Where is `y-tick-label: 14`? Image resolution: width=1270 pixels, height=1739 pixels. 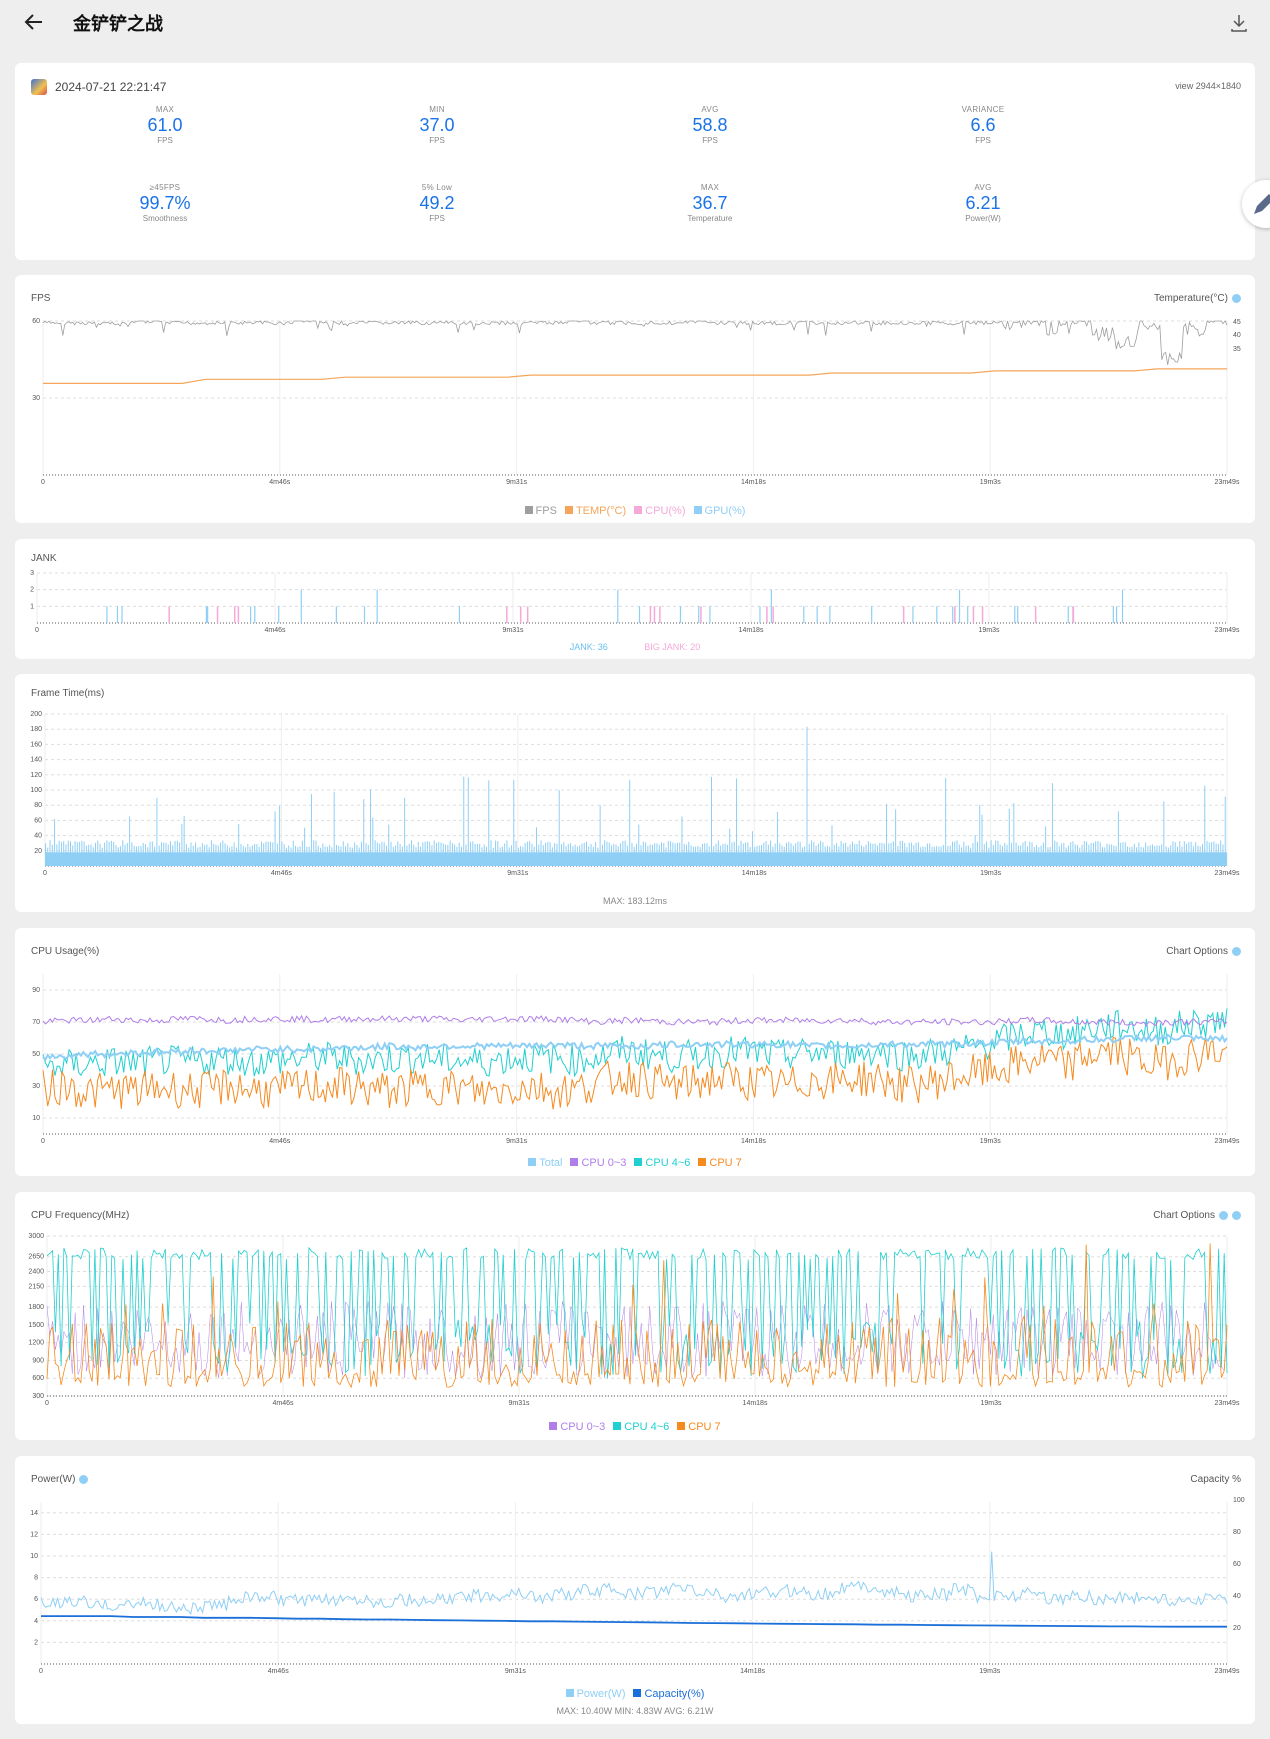
y-tick-label: 14 is located at coordinates (34, 1513).